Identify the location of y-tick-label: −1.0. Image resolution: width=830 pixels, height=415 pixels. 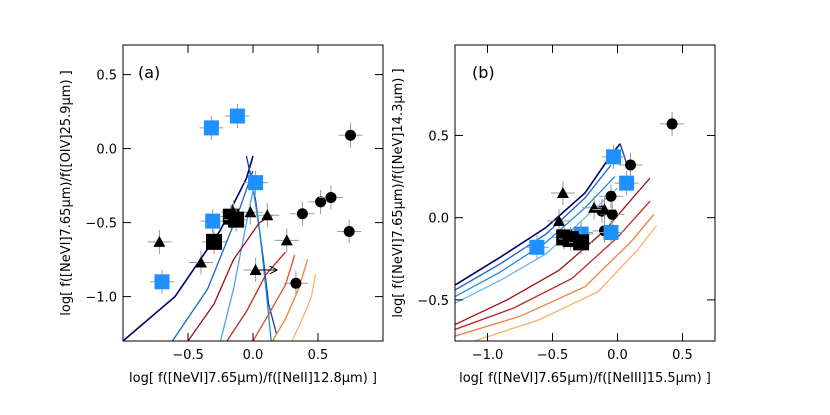
(101, 298).